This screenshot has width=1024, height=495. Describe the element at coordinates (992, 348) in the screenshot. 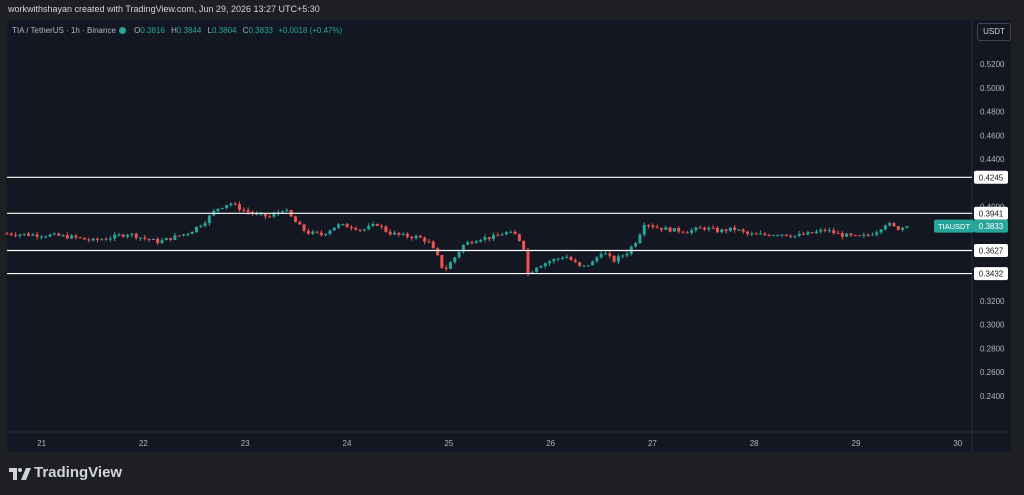

I see `y-tick-label-8: 0.2800` at that location.